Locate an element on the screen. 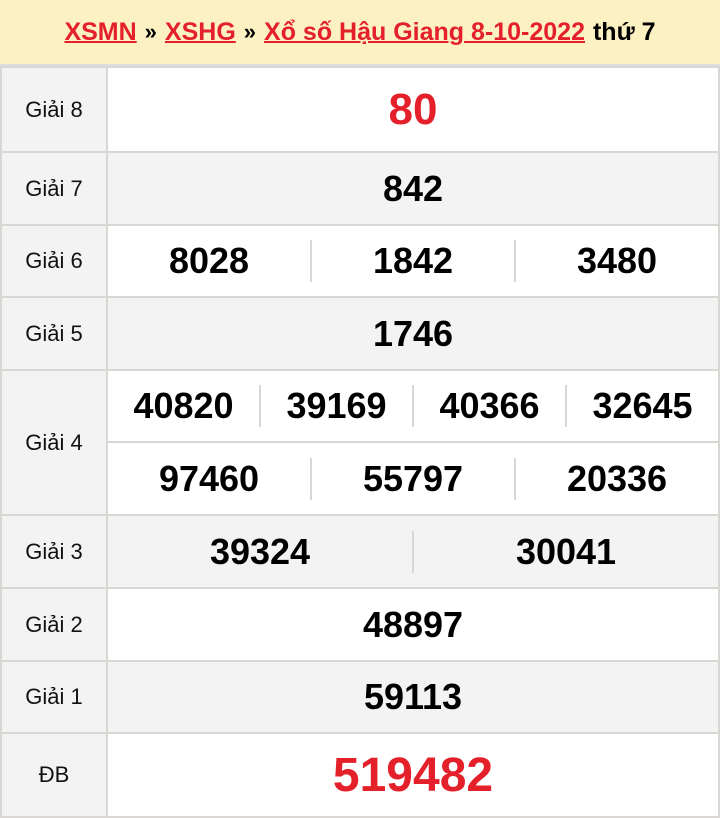 This screenshot has height=818, width=720. prize-row-g3: Giải 3 39324 30041 is located at coordinates (360, 551).